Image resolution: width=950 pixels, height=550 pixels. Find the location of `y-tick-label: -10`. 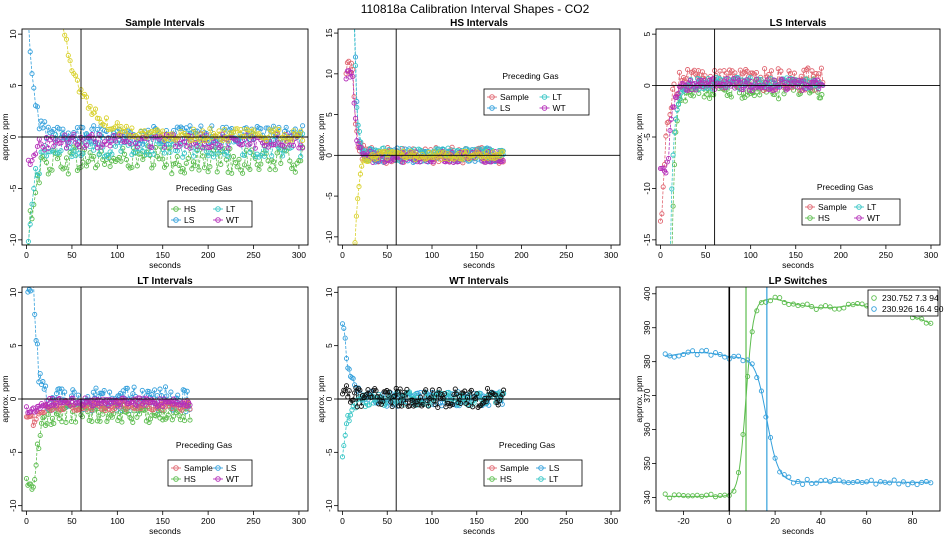

y-tick-label: -10 is located at coordinates (13, 505).